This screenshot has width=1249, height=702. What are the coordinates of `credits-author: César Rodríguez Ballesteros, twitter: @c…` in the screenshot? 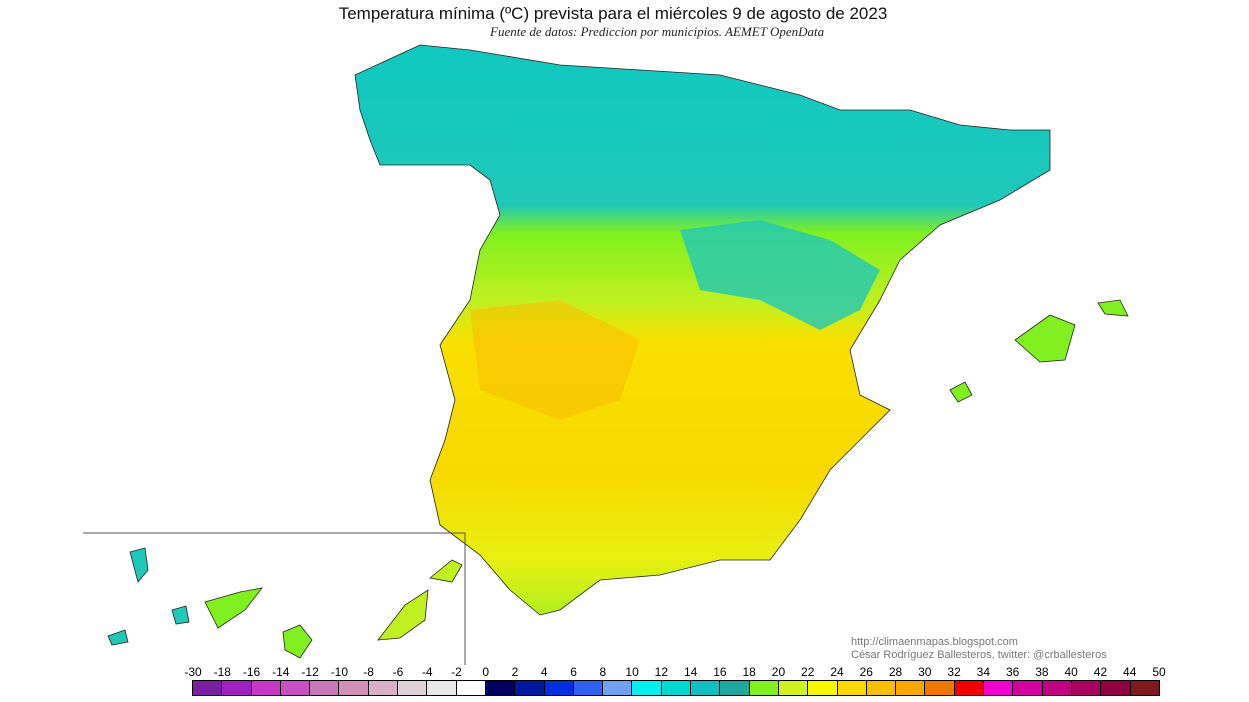 It's located at (979, 655).